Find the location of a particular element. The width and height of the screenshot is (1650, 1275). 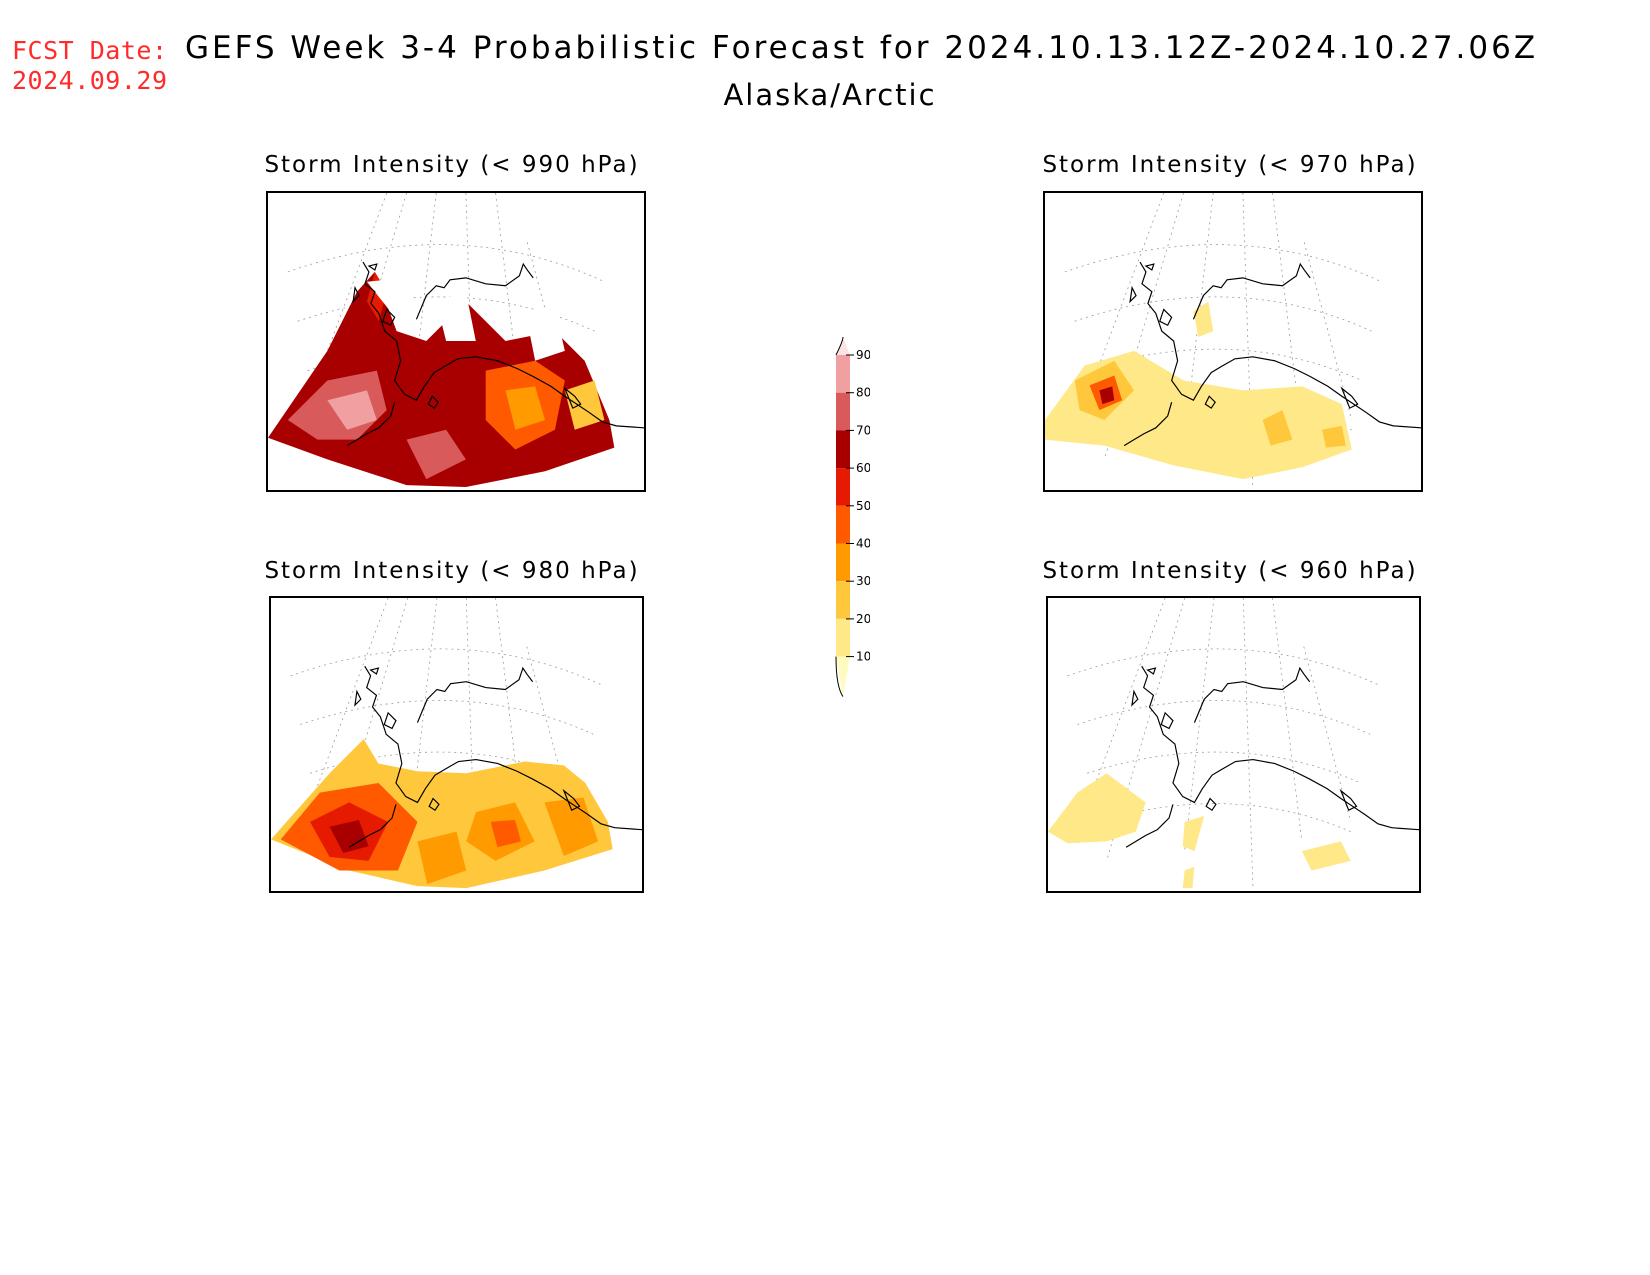

panel-title-960: Storm Intensity (< 960 hPa) is located at coordinates (1230, 571).